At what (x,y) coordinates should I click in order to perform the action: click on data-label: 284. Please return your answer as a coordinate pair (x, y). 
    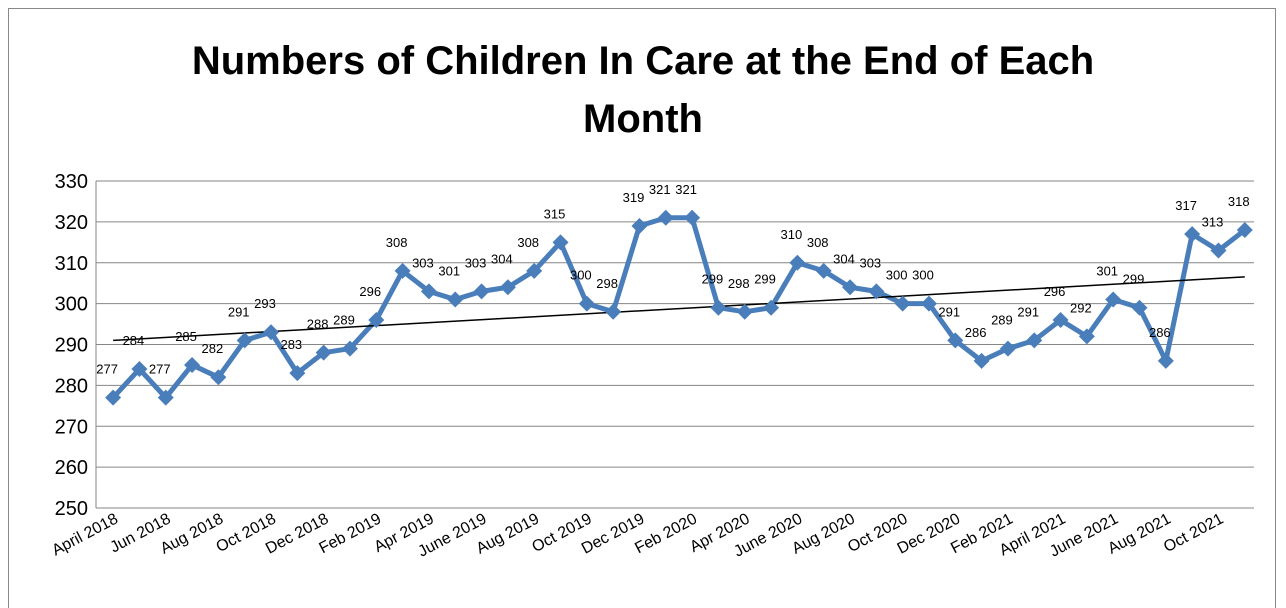
    Looking at the image, I should click on (134, 340).